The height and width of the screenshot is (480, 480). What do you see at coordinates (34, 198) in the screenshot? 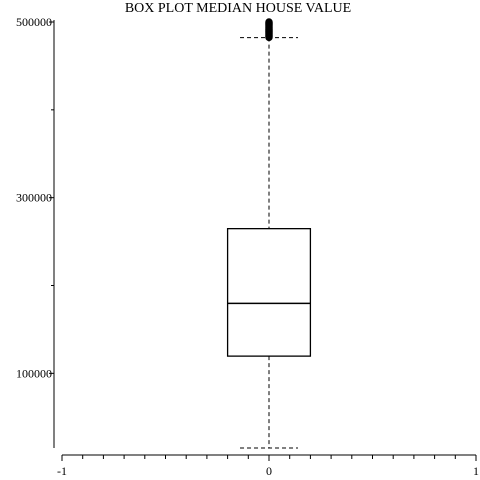
I see `y-tick-label: 300000` at bounding box center [34, 198].